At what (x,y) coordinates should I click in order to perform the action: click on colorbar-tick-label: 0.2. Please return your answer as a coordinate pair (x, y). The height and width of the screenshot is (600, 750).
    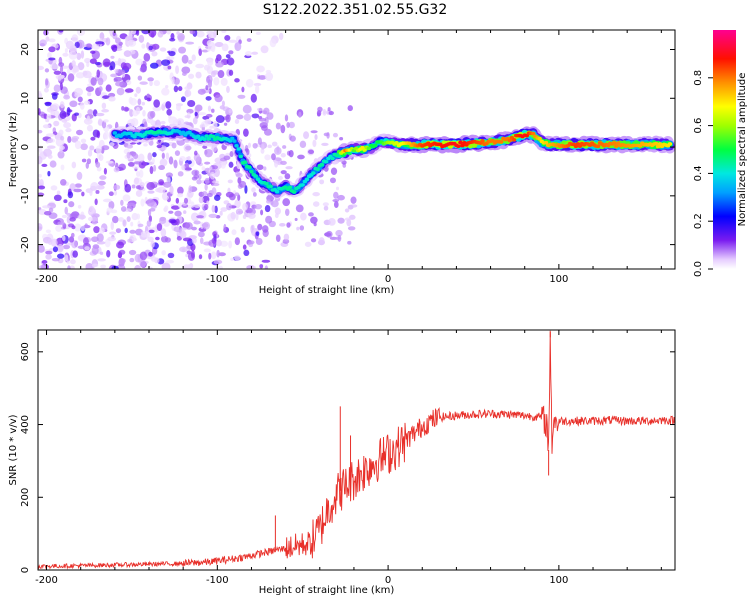
    Looking at the image, I should click on (698, 221).